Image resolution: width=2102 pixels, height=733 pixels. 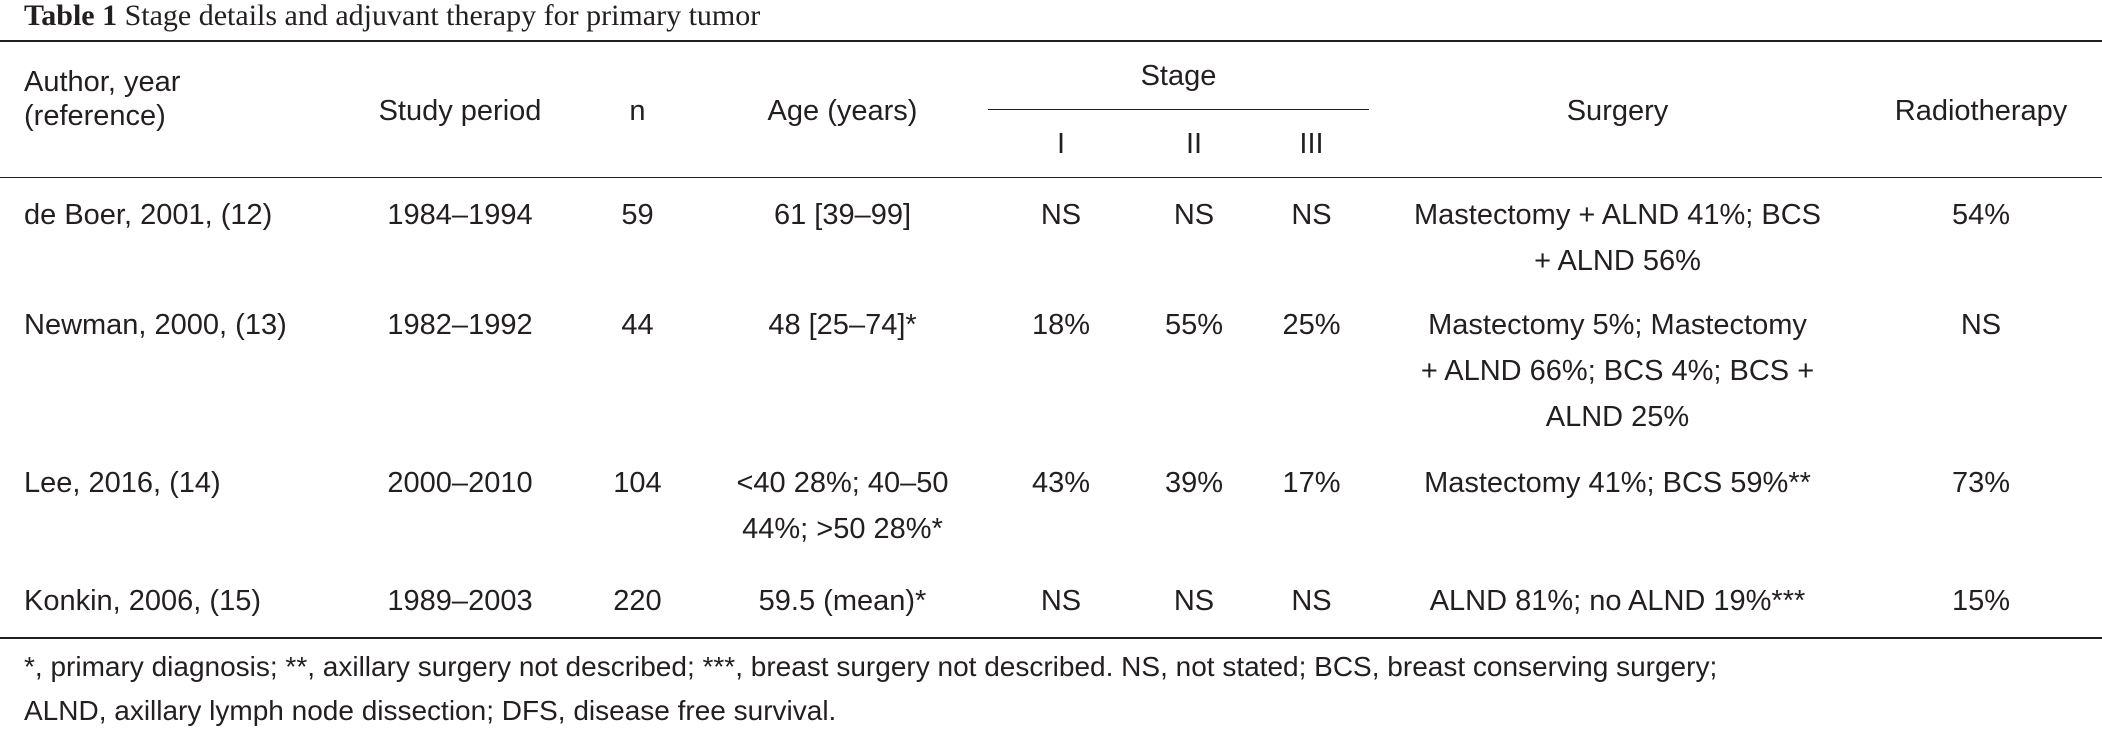 What do you see at coordinates (1311, 601) in the screenshot?
I see `table-row-4-stage-3: NS` at bounding box center [1311, 601].